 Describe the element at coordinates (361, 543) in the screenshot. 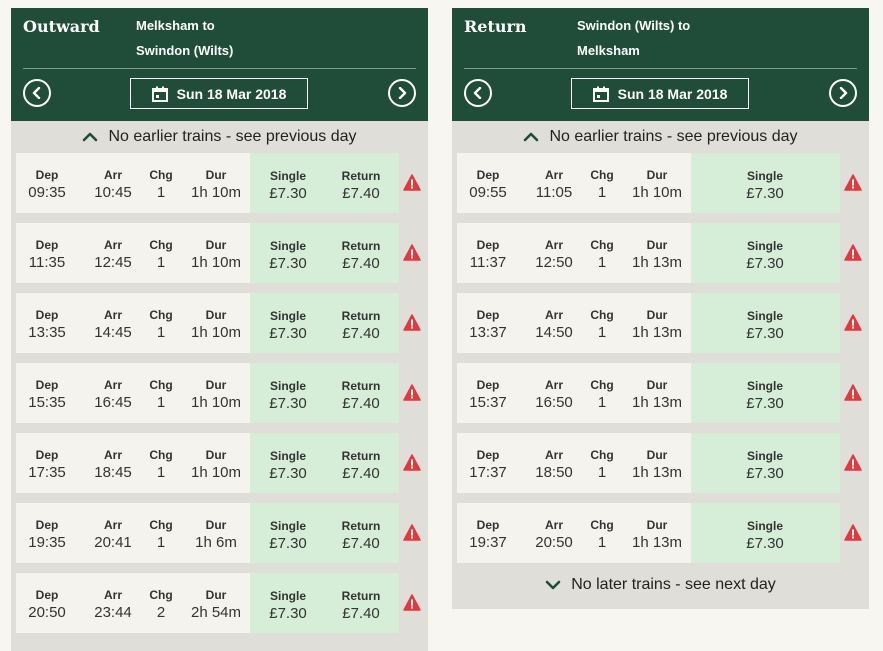

I see `return-fare-value: £7.40` at that location.